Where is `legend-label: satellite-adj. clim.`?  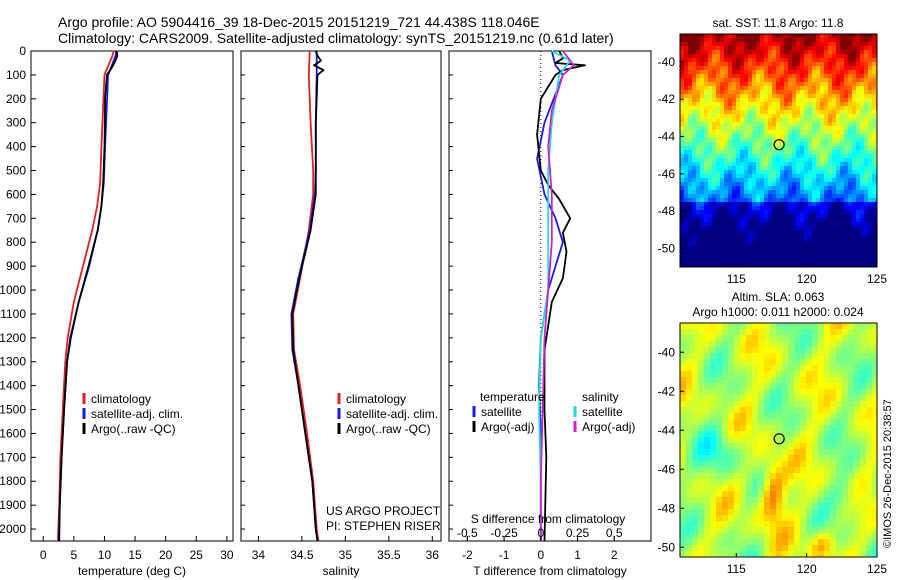 legend-label: satellite-adj. clim. is located at coordinates (392, 414).